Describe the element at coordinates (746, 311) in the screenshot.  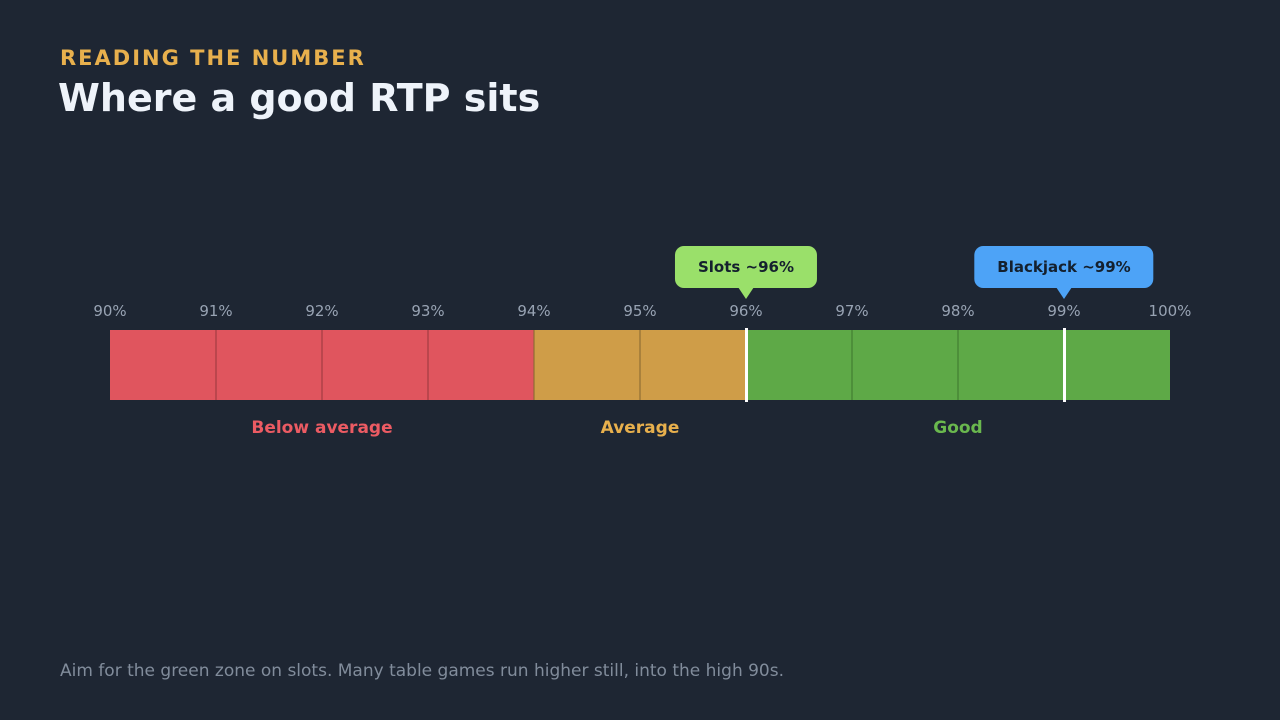
I see `tick-label: 96%` at that location.